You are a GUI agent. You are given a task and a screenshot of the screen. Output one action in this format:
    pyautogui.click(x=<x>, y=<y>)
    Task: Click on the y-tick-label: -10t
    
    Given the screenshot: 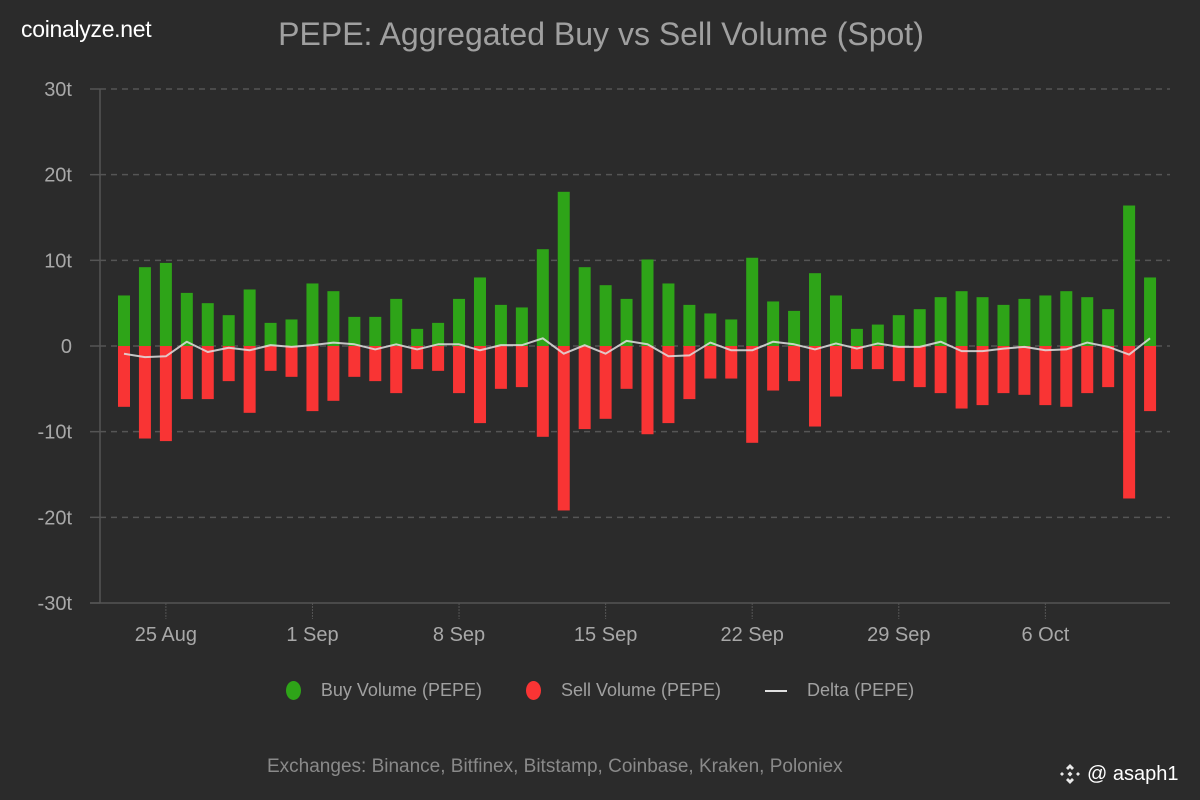 What is the action you would take?
    pyautogui.click(x=55, y=433)
    